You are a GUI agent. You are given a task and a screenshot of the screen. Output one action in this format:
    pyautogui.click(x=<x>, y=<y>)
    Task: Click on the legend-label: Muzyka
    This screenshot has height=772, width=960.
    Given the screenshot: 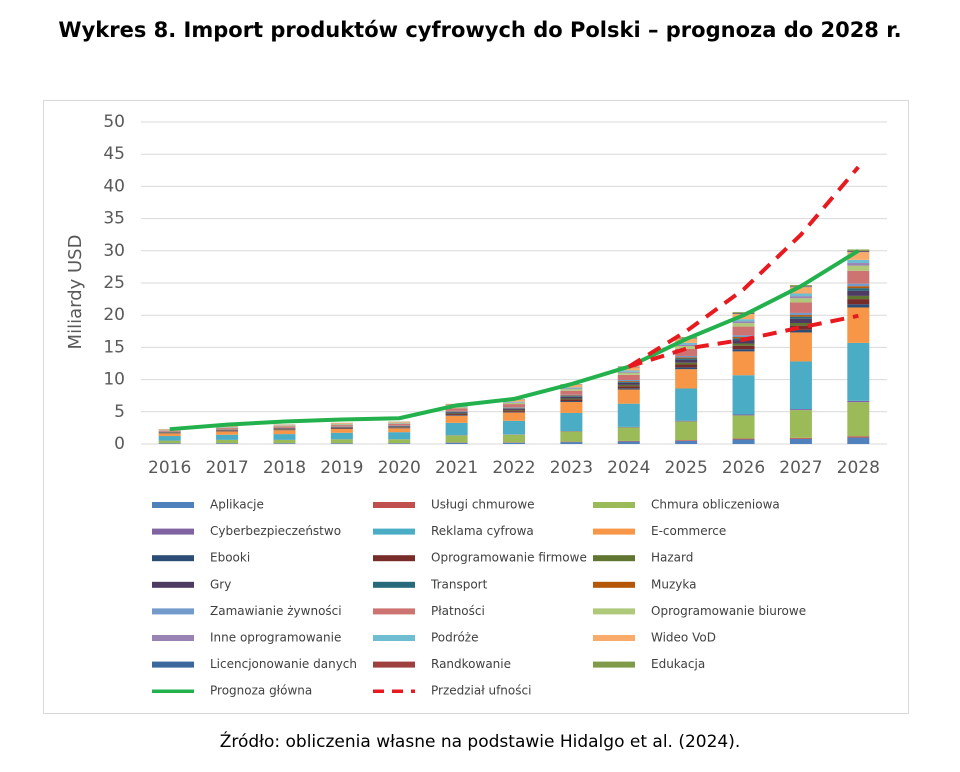 What is the action you would take?
    pyautogui.click(x=673, y=584)
    